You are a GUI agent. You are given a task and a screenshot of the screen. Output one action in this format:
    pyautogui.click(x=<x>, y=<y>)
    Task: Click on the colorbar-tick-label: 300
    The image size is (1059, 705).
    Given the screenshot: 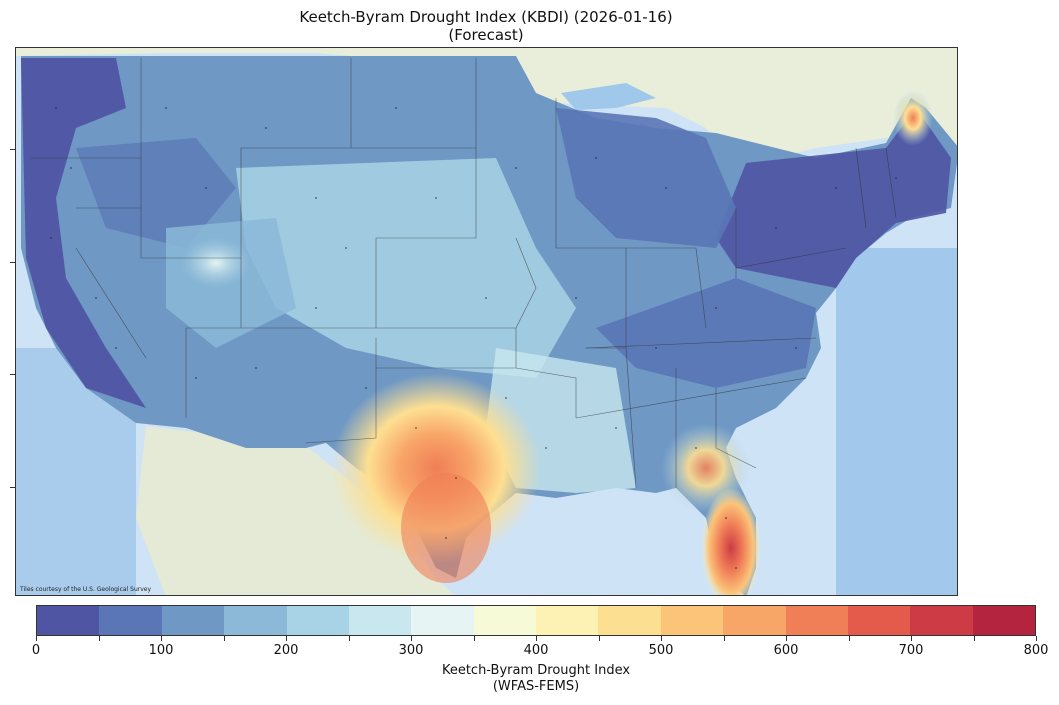 What is the action you would take?
    pyautogui.click(x=411, y=650)
    